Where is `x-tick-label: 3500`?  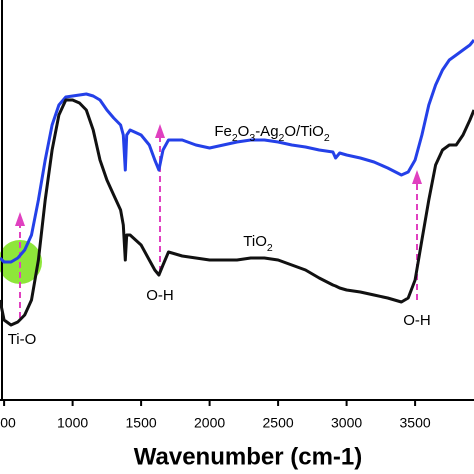 x-tick-label: 3500 is located at coordinates (415, 423).